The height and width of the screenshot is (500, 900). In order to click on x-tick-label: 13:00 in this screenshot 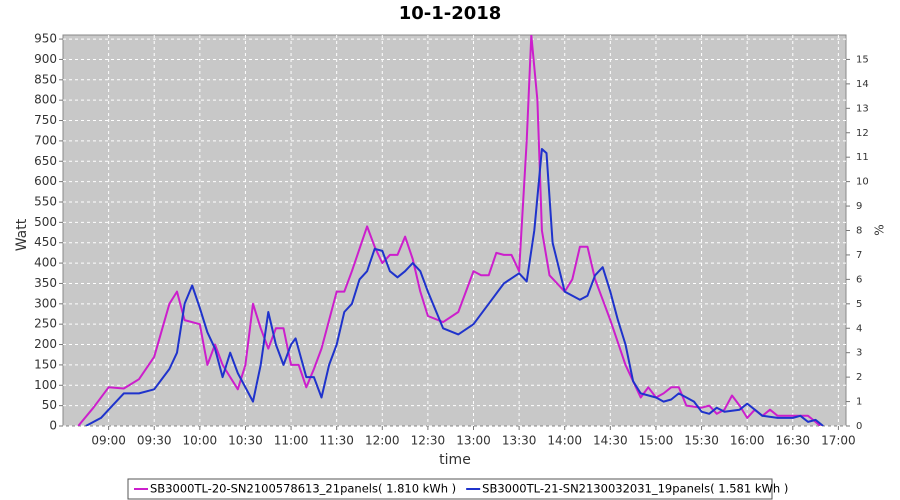, I will do `click(473, 441)`.